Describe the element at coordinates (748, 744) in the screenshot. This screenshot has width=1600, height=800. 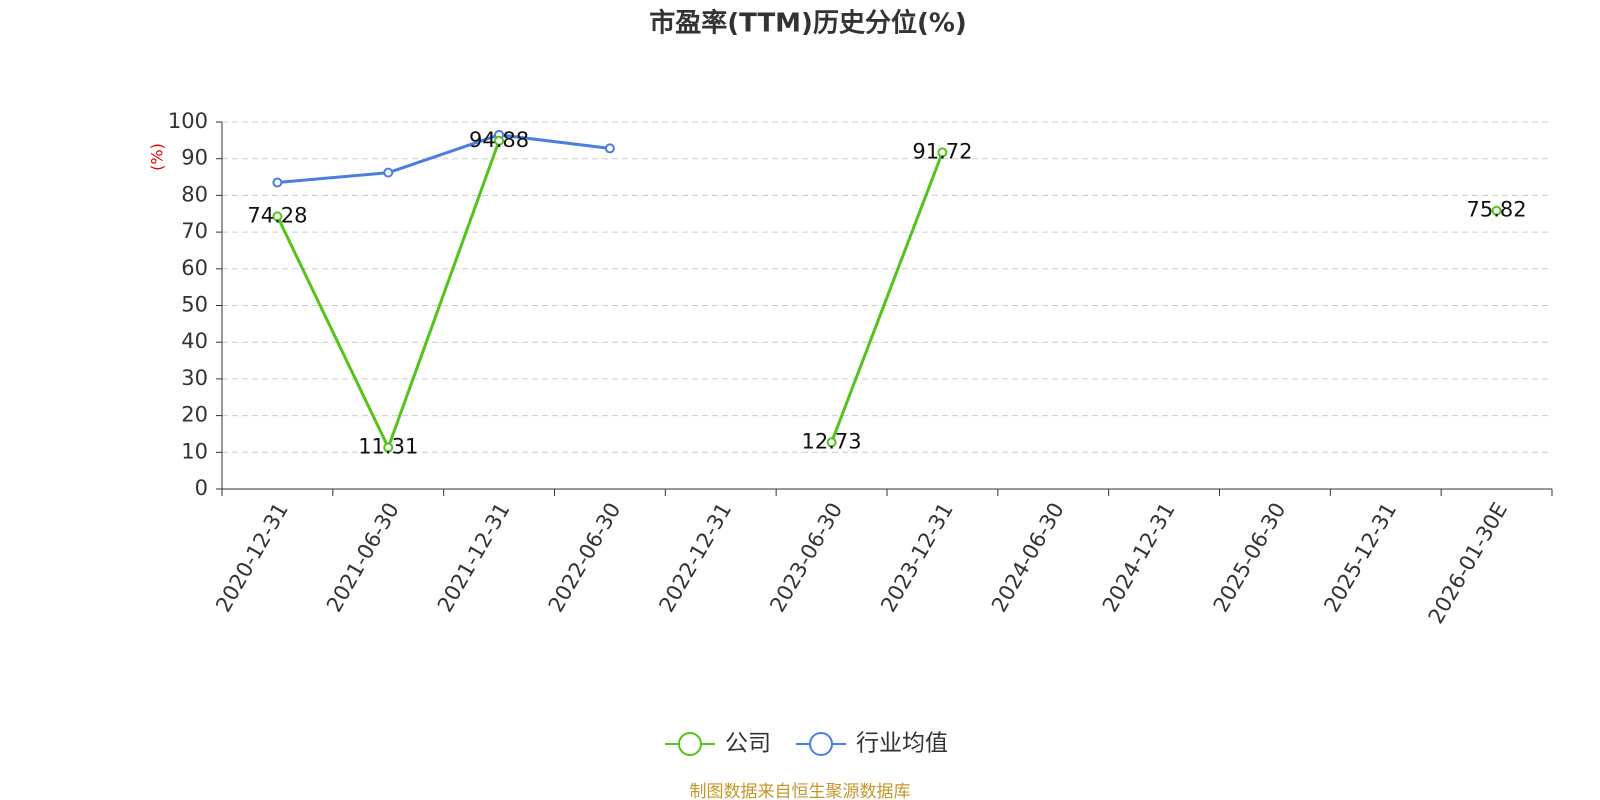
I see `legend-label: 公司` at that location.